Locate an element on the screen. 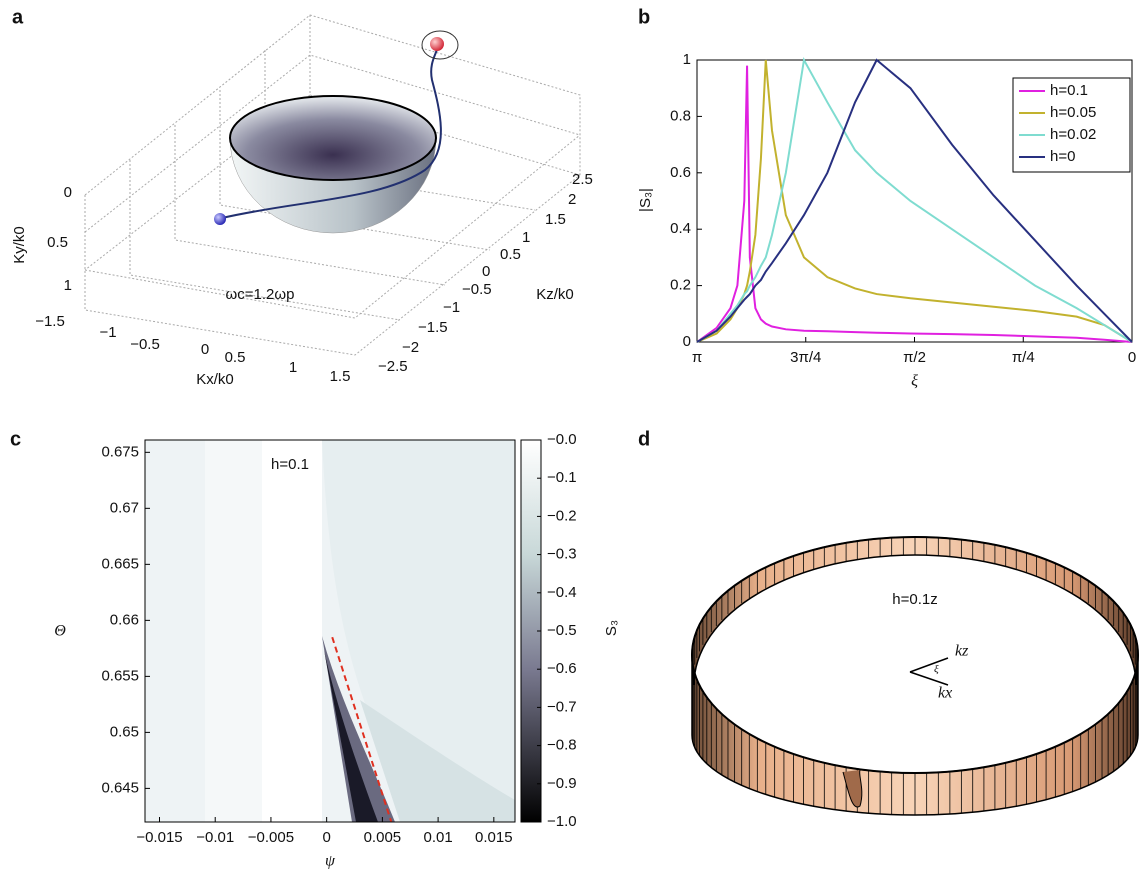  z-tick-label: 0.5 is located at coordinates (510, 254).